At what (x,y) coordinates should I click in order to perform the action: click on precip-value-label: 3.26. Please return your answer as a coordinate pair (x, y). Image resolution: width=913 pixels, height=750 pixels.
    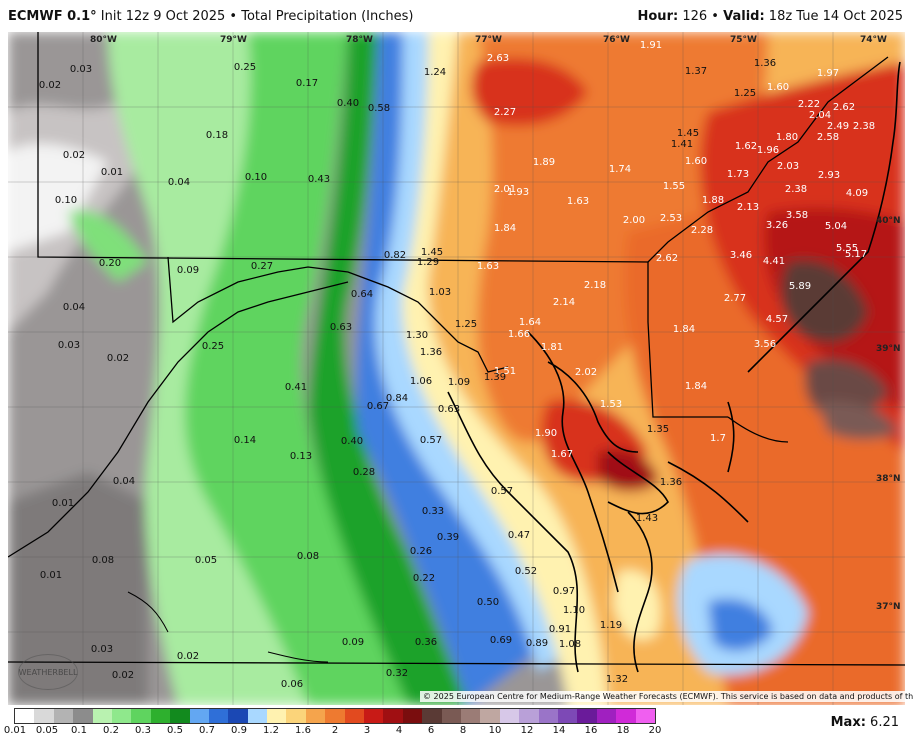
    Looking at the image, I should click on (777, 225).